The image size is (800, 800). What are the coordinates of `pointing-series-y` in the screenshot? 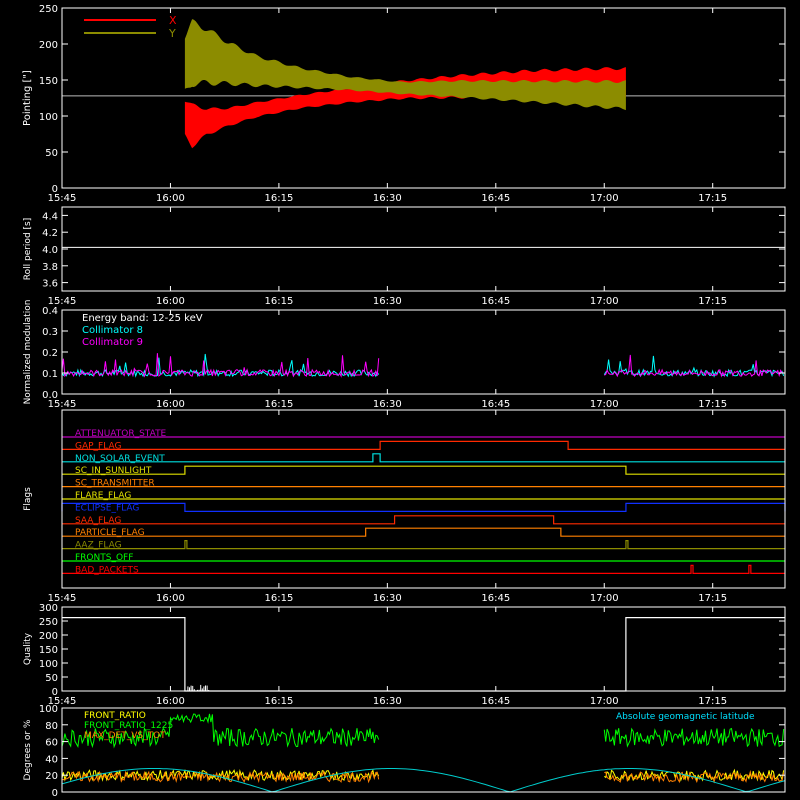 It's located at (405, 65).